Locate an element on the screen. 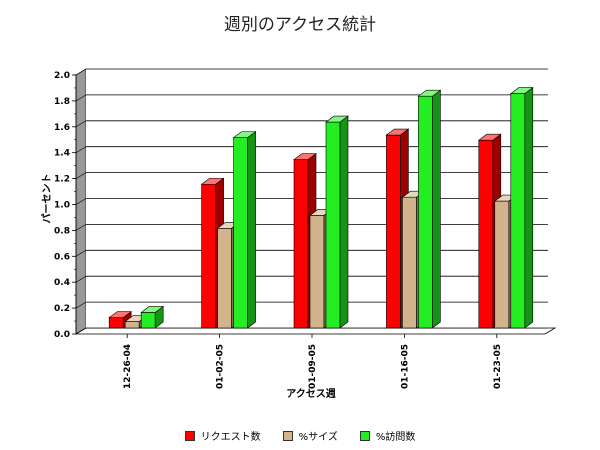 Image resolution: width=600 pixels, height=450 pixels. y-tick-label: 0.0 is located at coordinates (62, 335).